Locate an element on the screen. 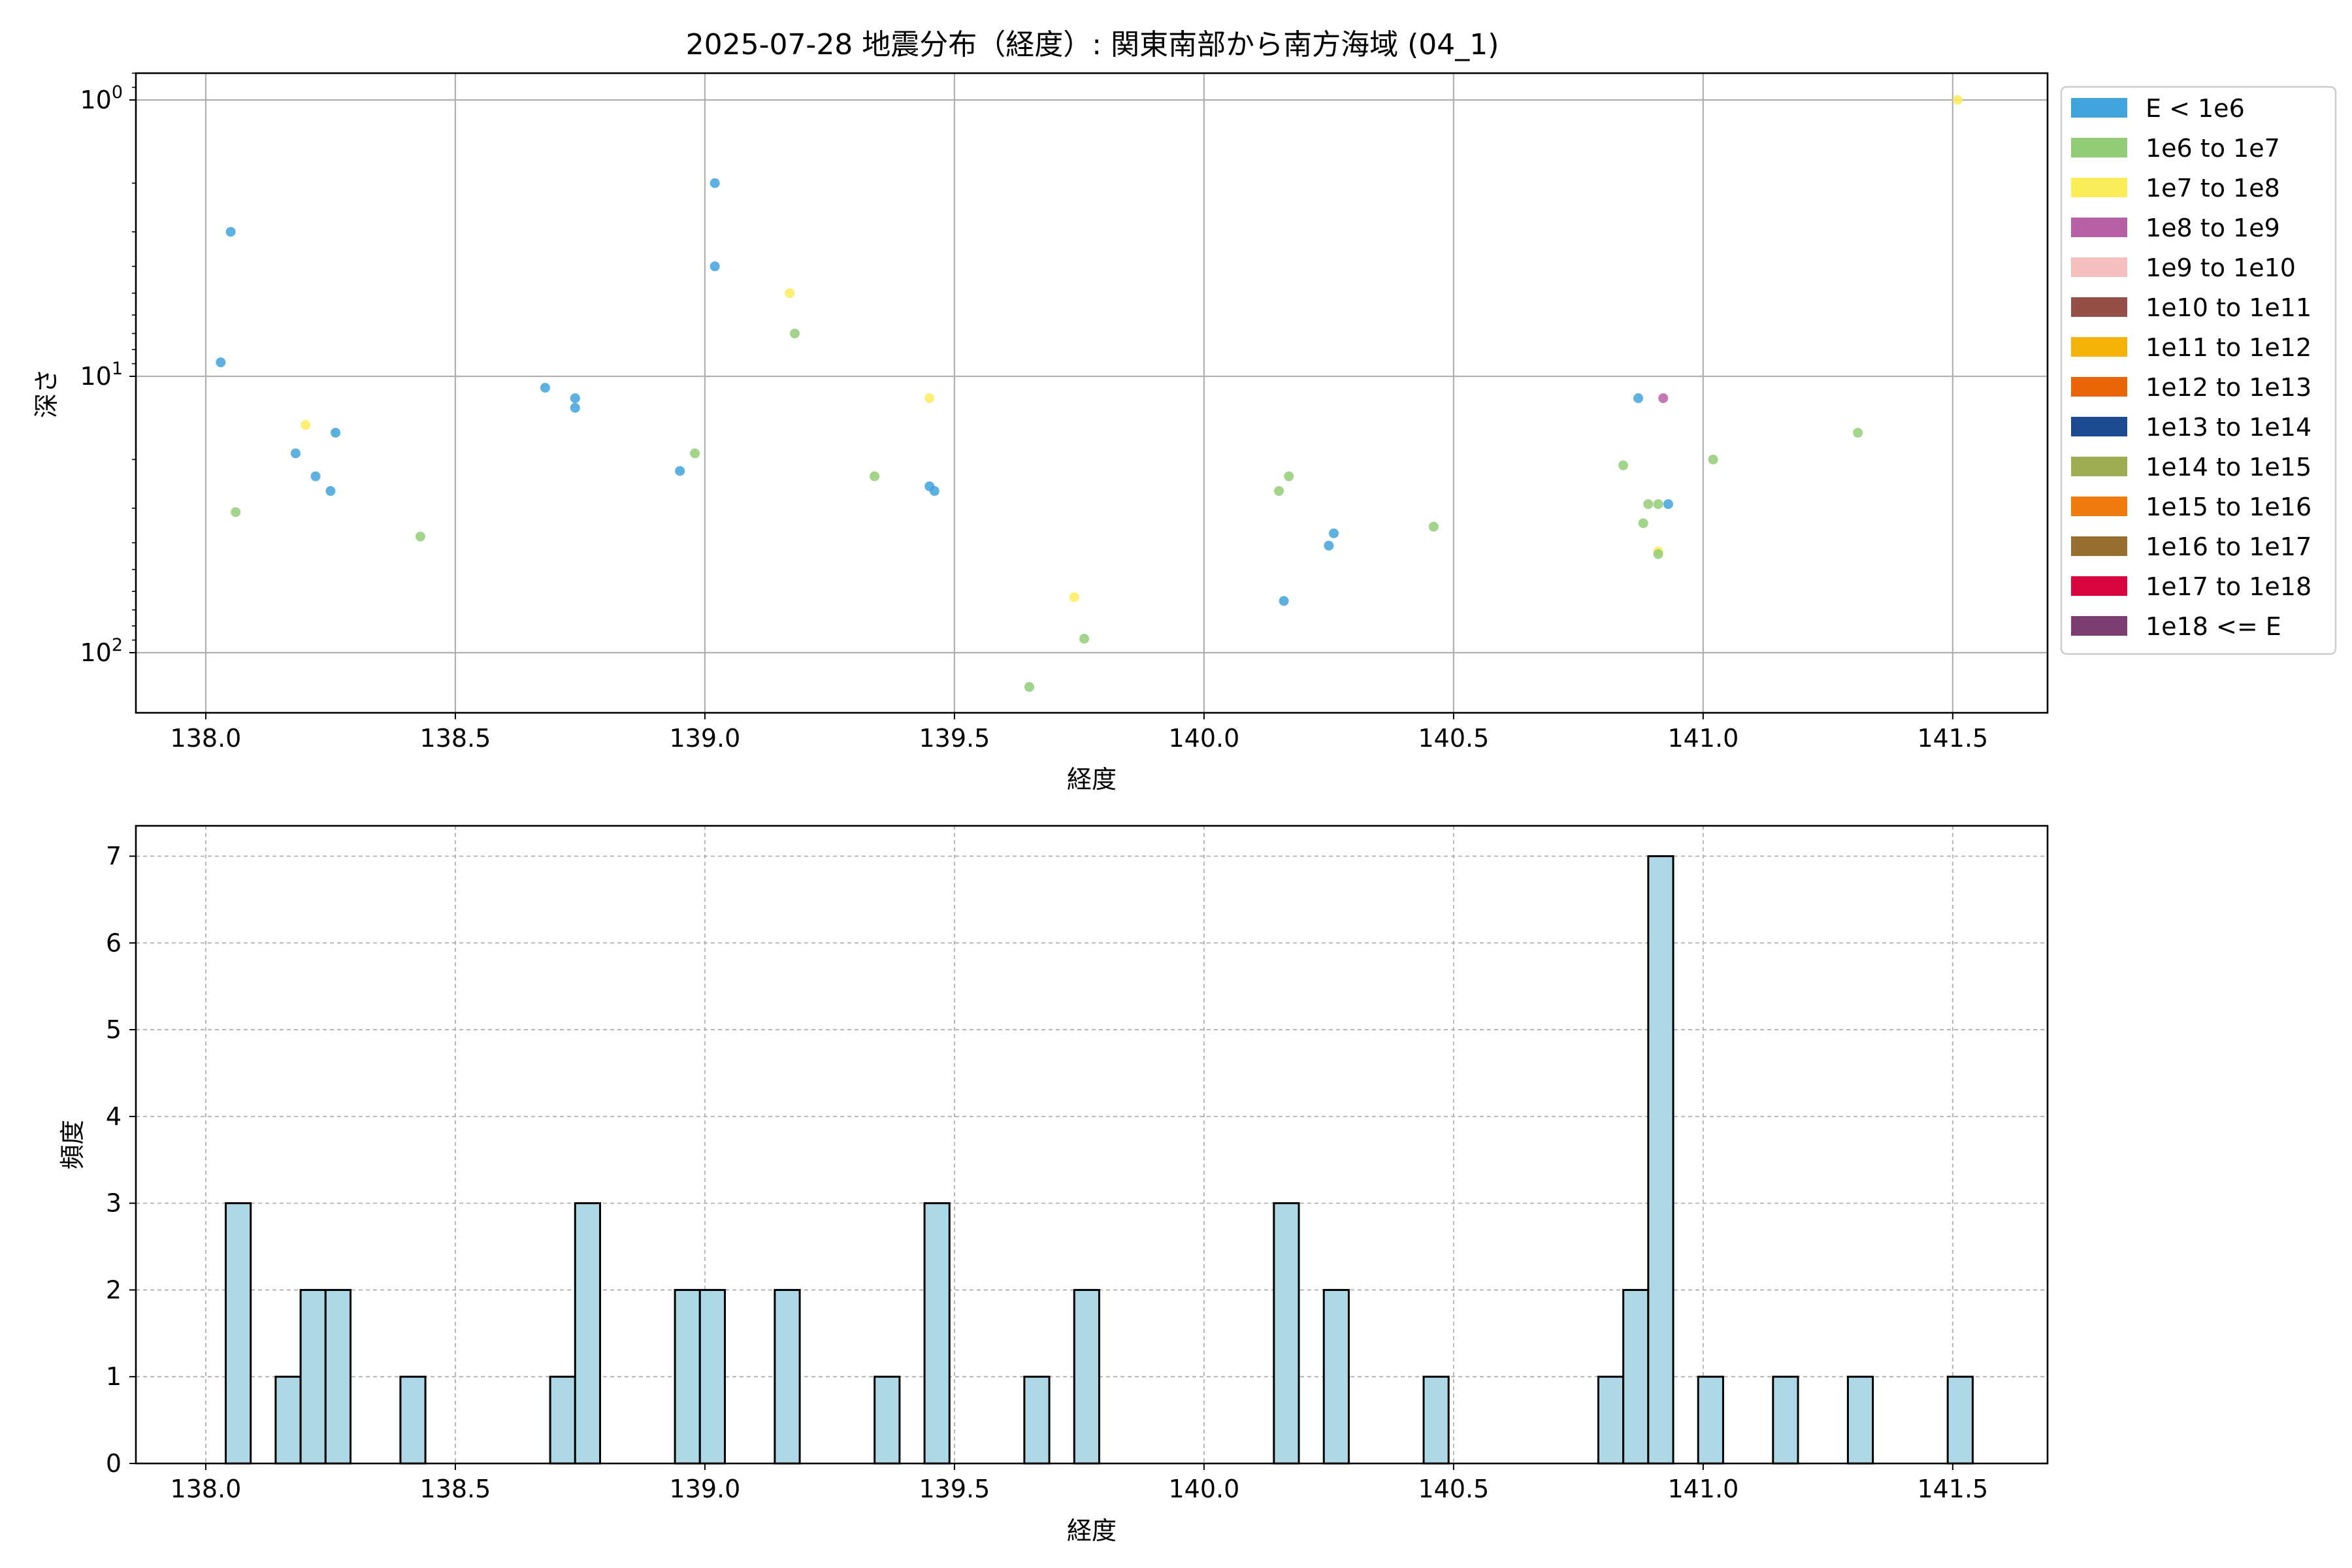  histogram-x-tick-label: 141.5 is located at coordinates (1952, 1489).